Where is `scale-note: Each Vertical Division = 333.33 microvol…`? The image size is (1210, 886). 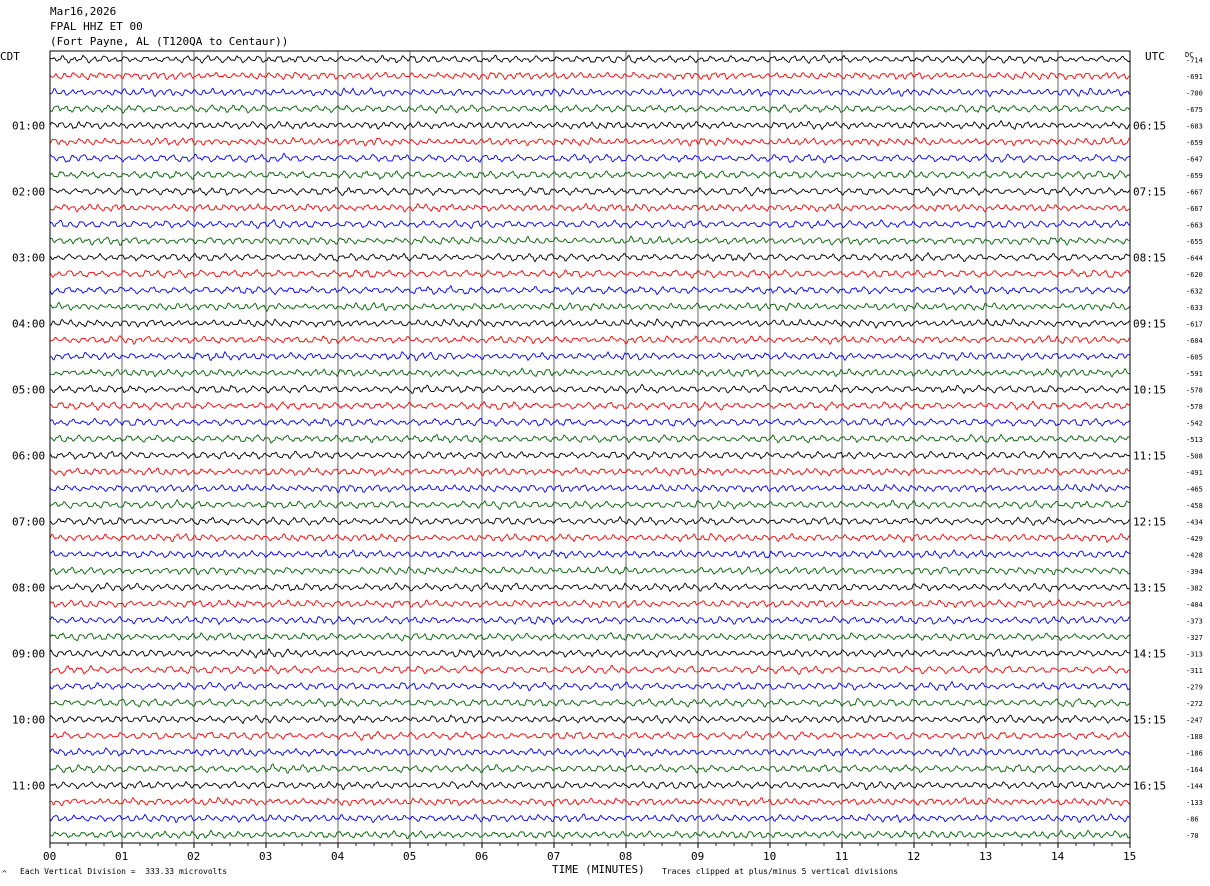 scale-note: Each Vertical Division = 333.33 microvol… is located at coordinates (124, 871).